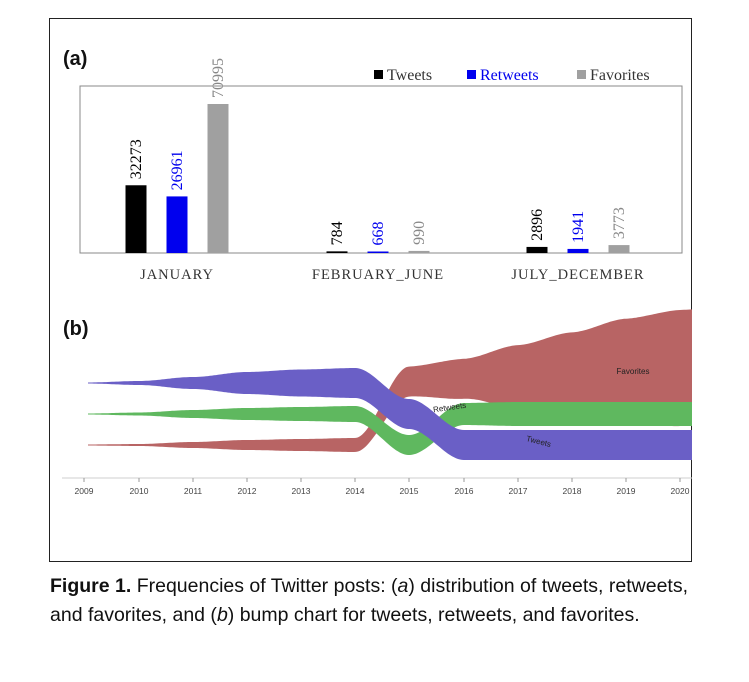 The image size is (749, 682). What do you see at coordinates (177, 170) in the screenshot?
I see `data-label: 26961` at bounding box center [177, 170].